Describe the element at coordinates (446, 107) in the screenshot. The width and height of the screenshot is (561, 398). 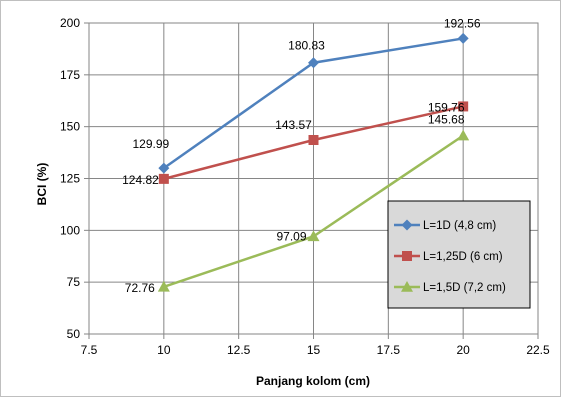
I see `data-label: 159.76` at that location.